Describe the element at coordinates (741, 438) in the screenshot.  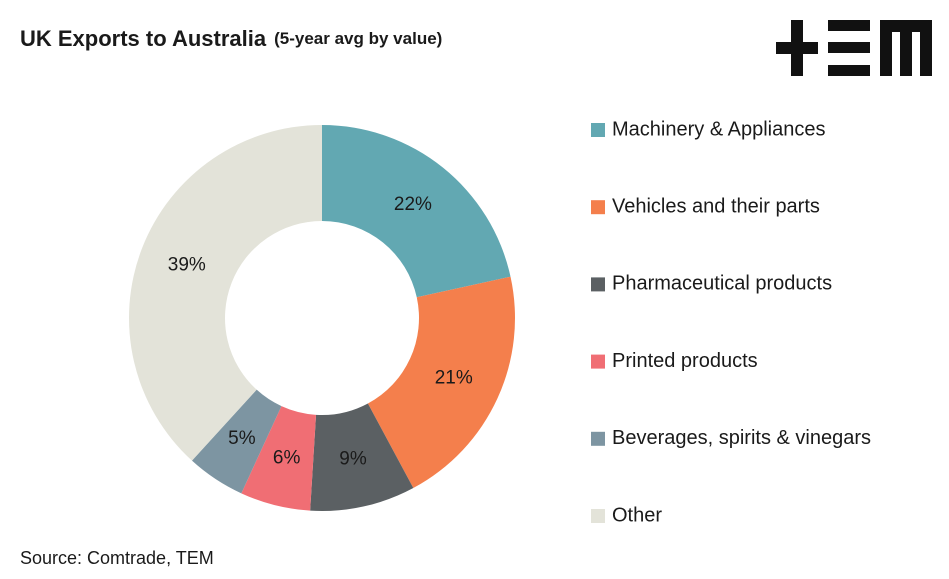
I see `legend-label: Beverages, spirits & vinegars` at that location.